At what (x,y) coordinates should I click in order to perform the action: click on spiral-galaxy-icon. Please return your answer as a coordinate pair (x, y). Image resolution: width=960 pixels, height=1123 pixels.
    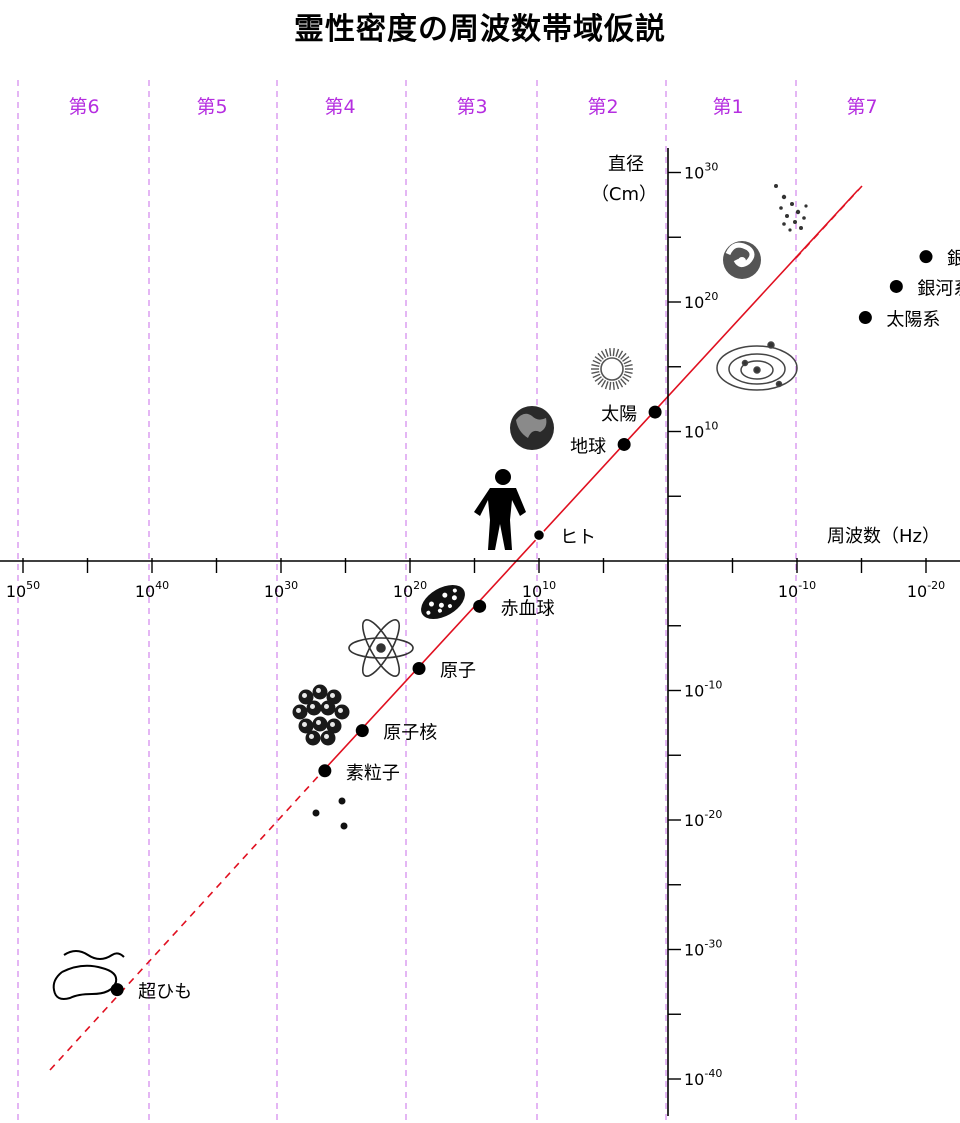
    Looking at the image, I should click on (742, 260).